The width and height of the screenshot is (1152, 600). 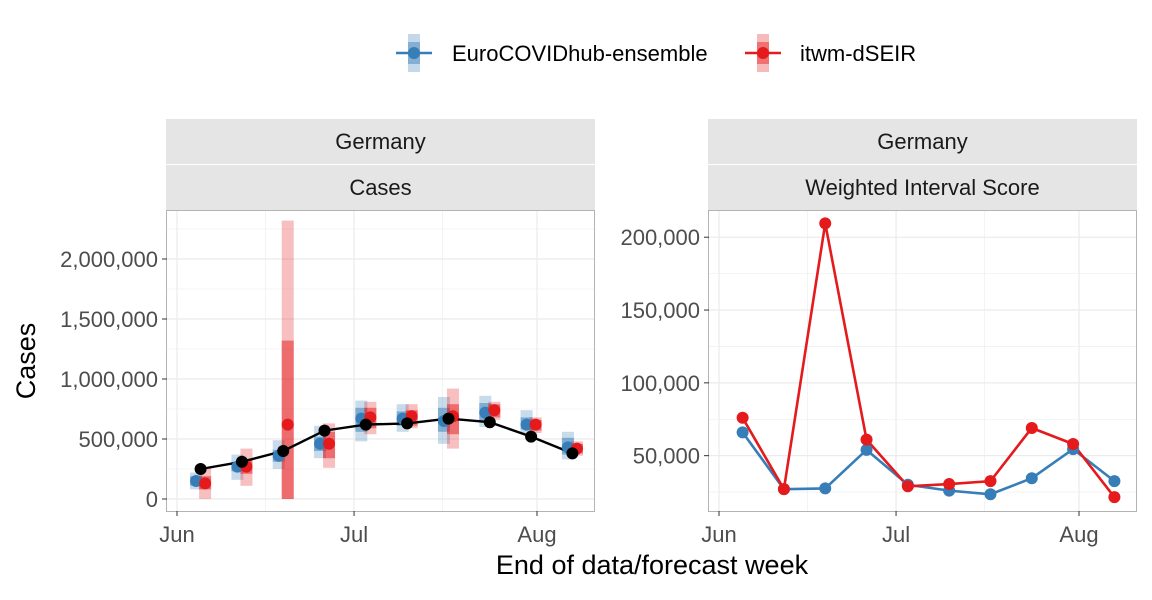 What do you see at coordinates (109, 259) in the screenshot?
I see `cases-y-tick-label: 2,000,000` at bounding box center [109, 259].